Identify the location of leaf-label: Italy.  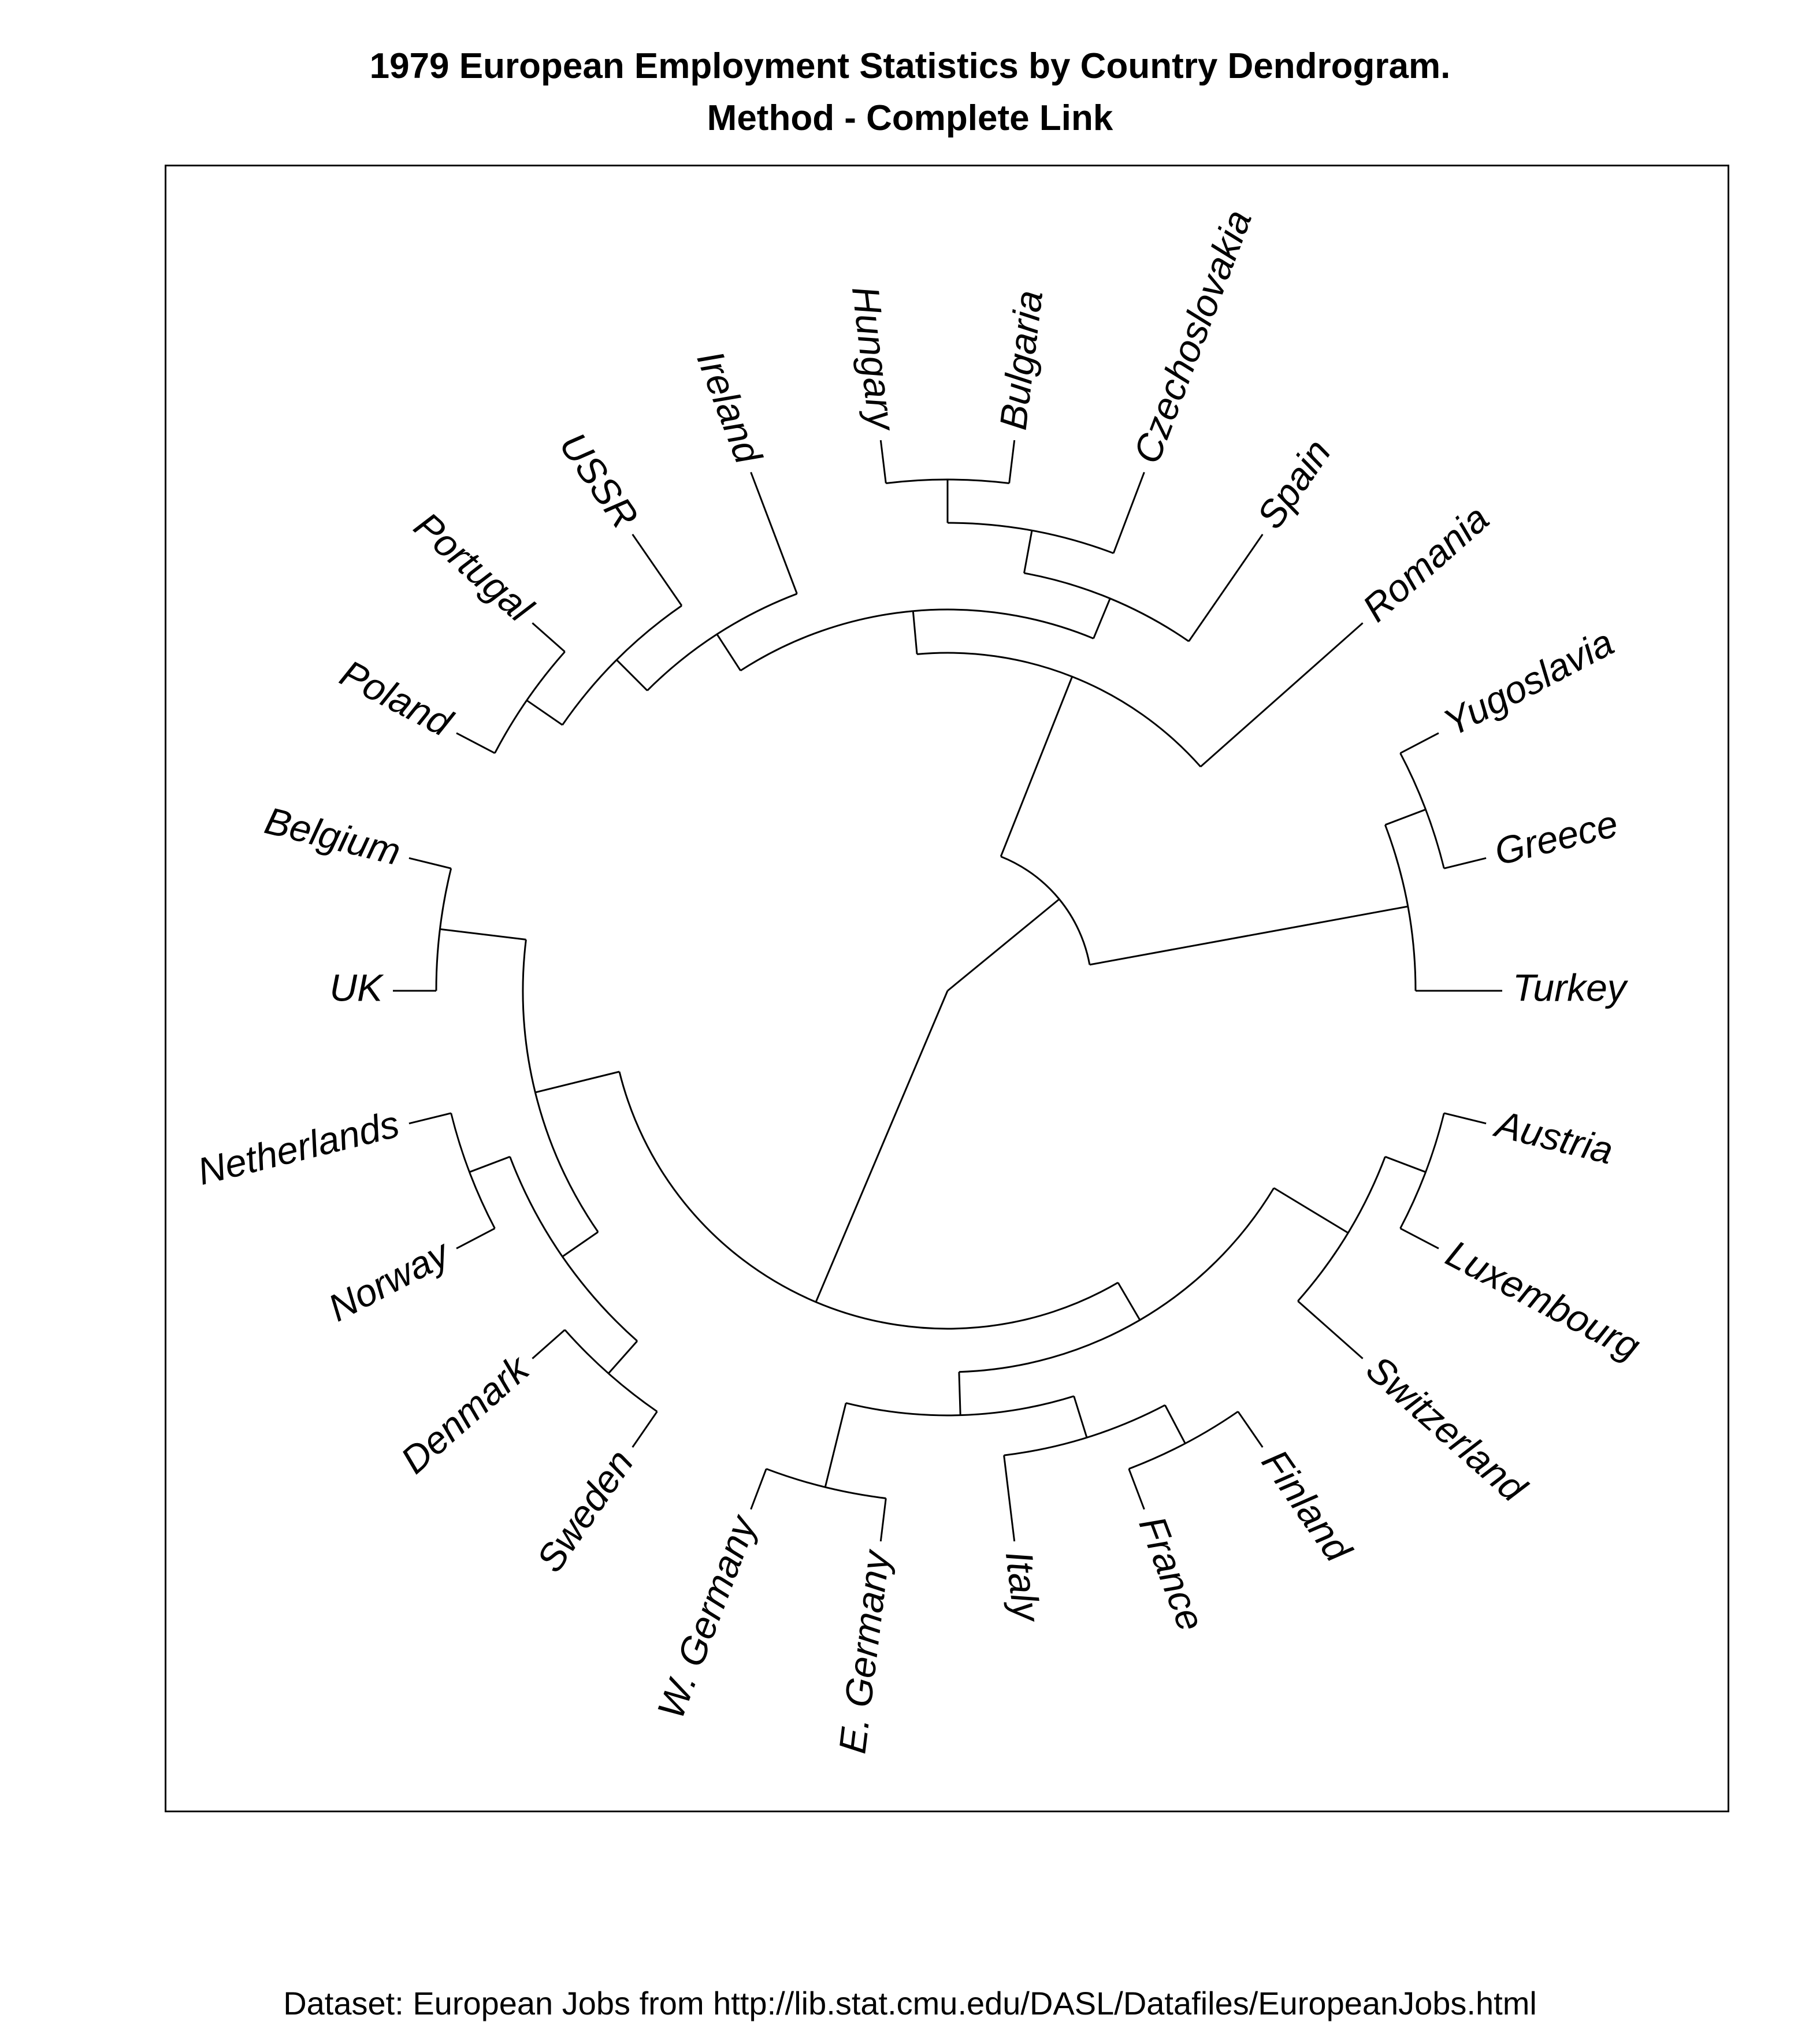
(1023, 1588).